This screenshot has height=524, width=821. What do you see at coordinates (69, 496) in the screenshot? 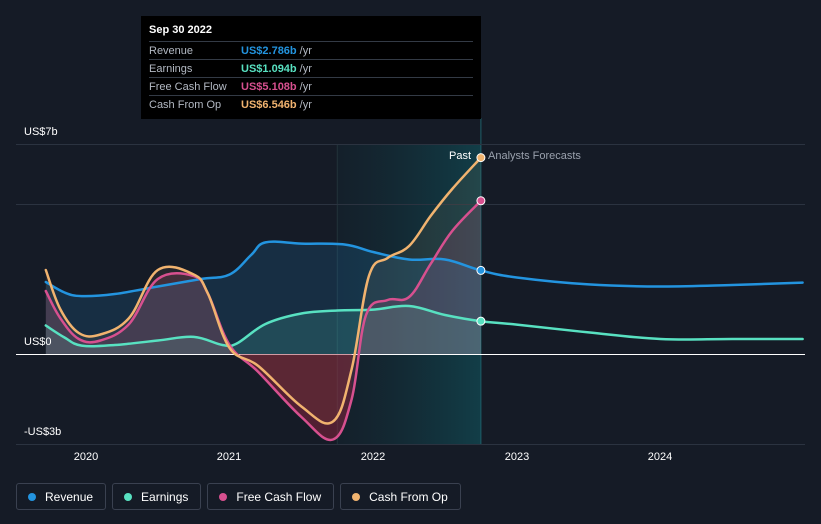
I see `legend-label: Revenue` at bounding box center [69, 496].